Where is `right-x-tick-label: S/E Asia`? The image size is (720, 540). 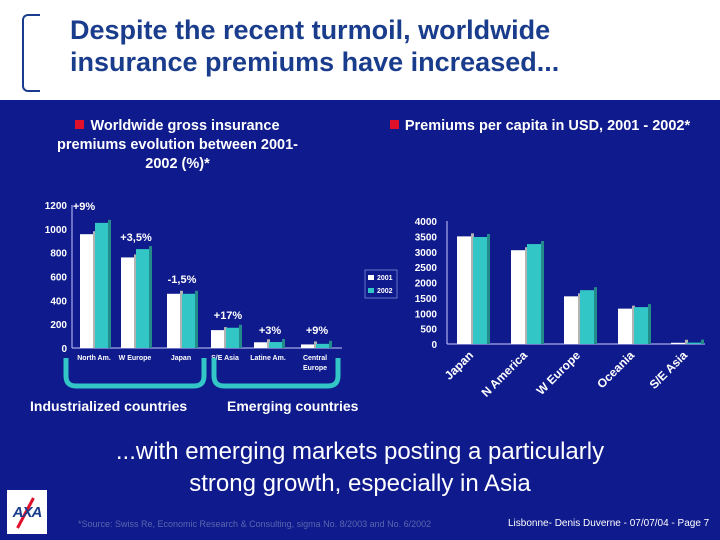
right-x-tick-label: S/E Asia is located at coordinates (669, 370).